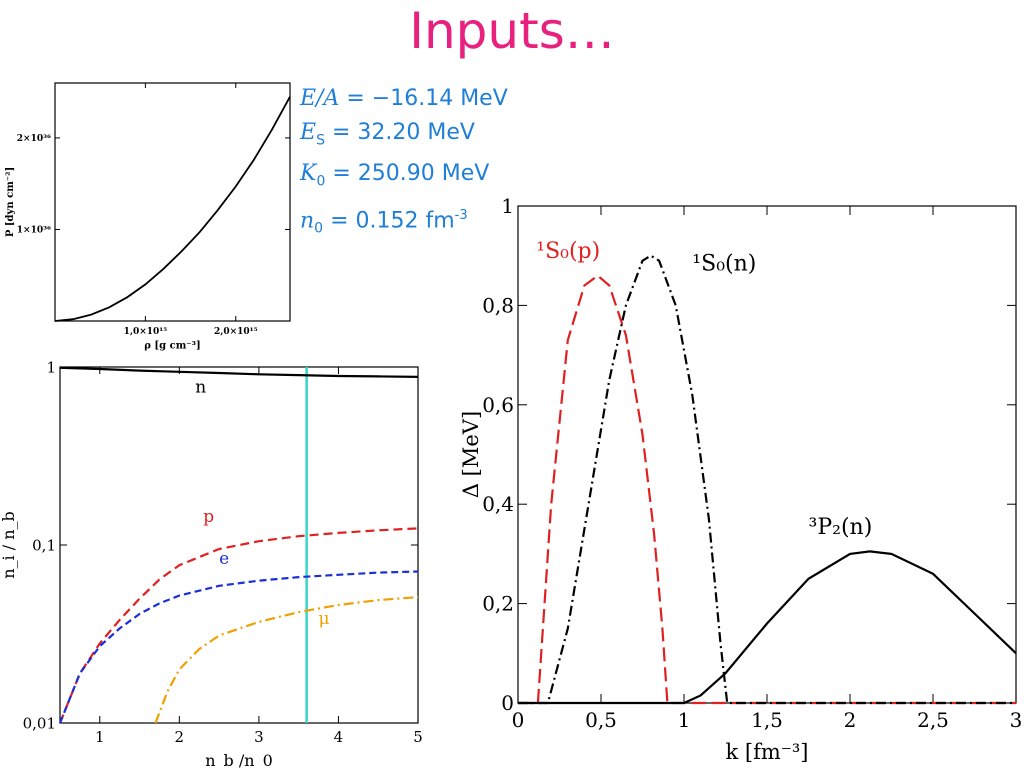  Describe the element at coordinates (236, 332) in the screenshot. I see `eos-x-tick-label: 2,0×10¹⁵` at that location.